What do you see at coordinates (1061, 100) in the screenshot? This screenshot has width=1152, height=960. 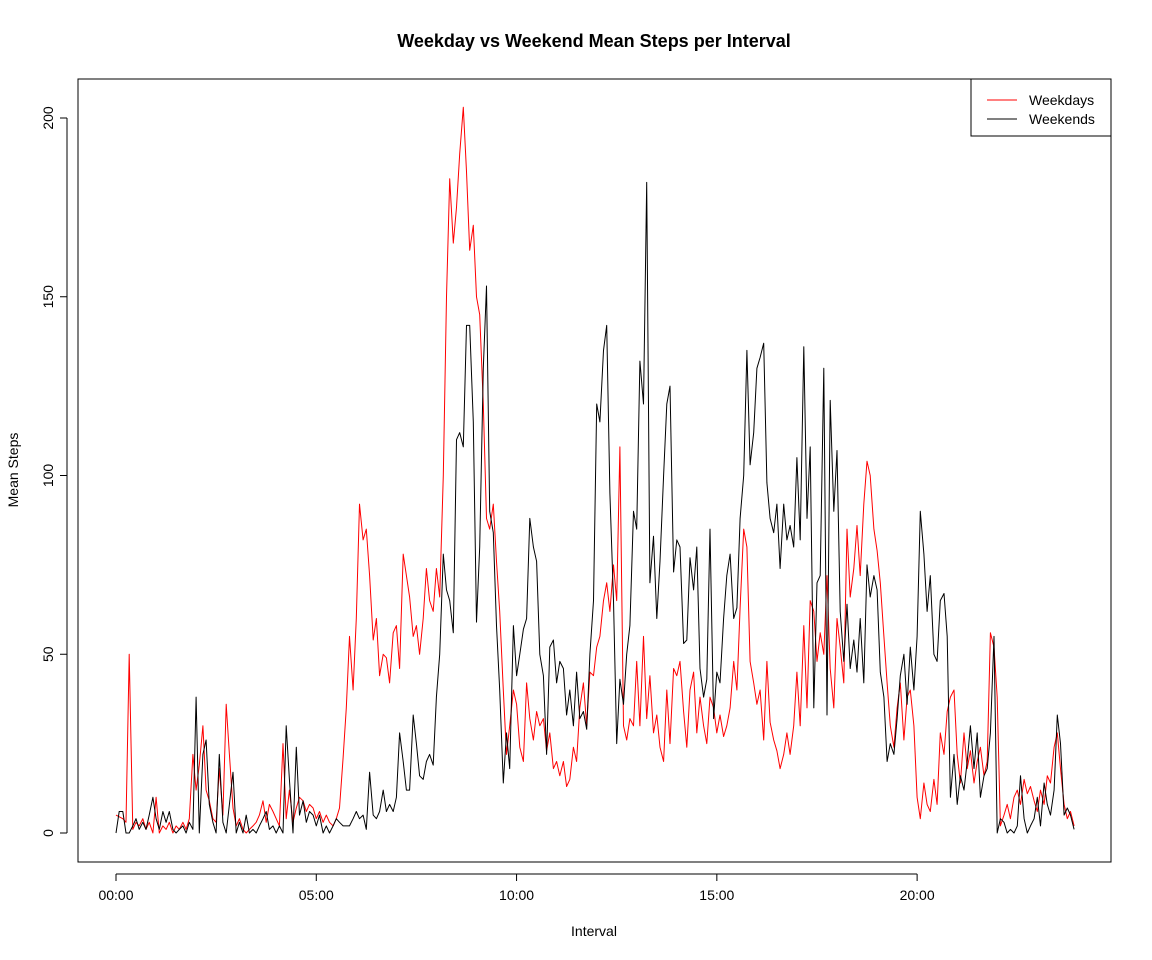 I see `legend-label: Weekdays` at bounding box center [1061, 100].